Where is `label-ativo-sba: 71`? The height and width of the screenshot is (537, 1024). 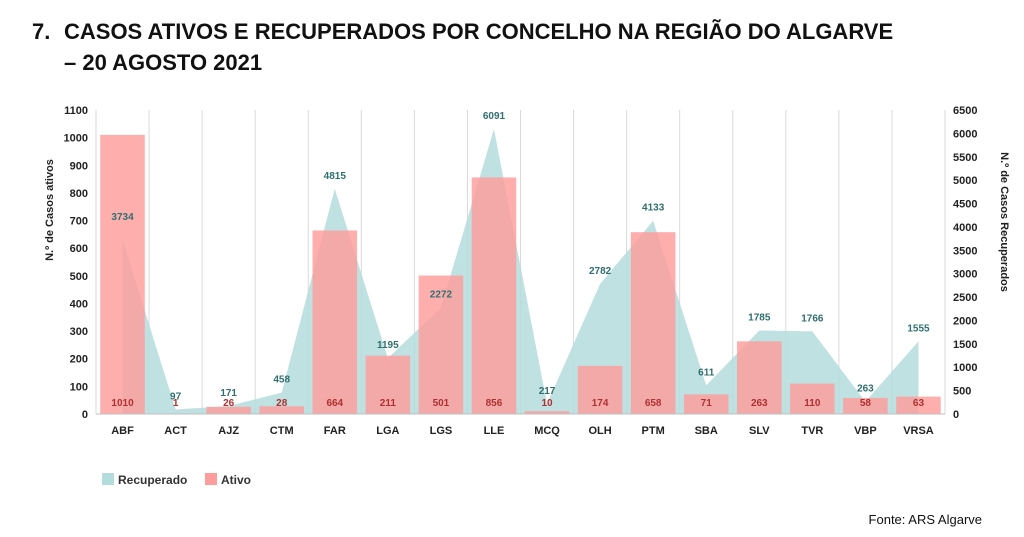
label-ativo-sba: 71 is located at coordinates (707, 403).